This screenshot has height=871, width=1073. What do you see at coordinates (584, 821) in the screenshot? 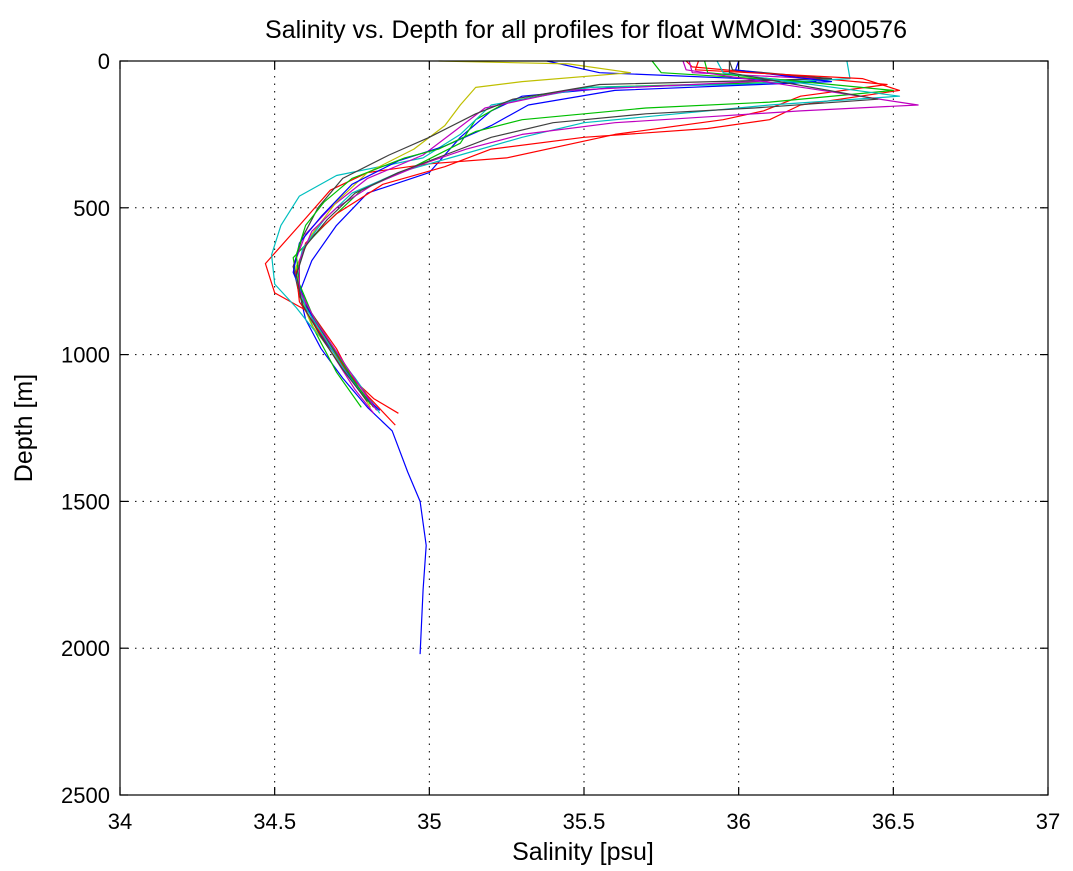
I see `x-tick-label: 35.5` at bounding box center [584, 821].